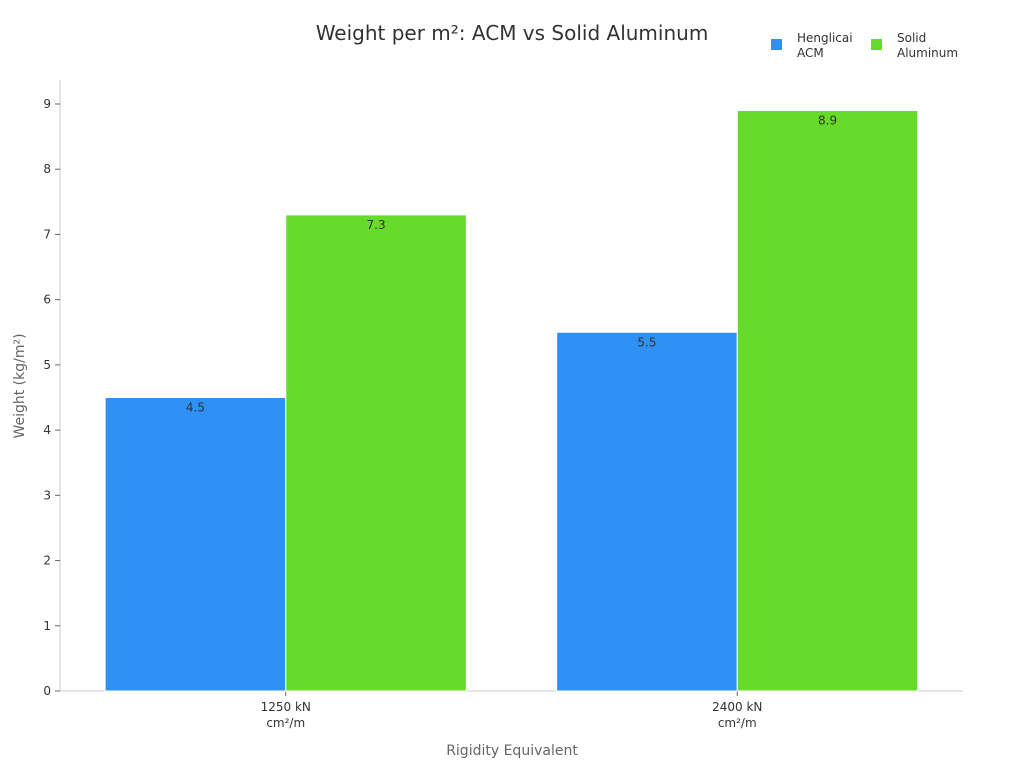  Describe the element at coordinates (927, 45) in the screenshot. I see `legend-label: Solid Aluminum` at that location.